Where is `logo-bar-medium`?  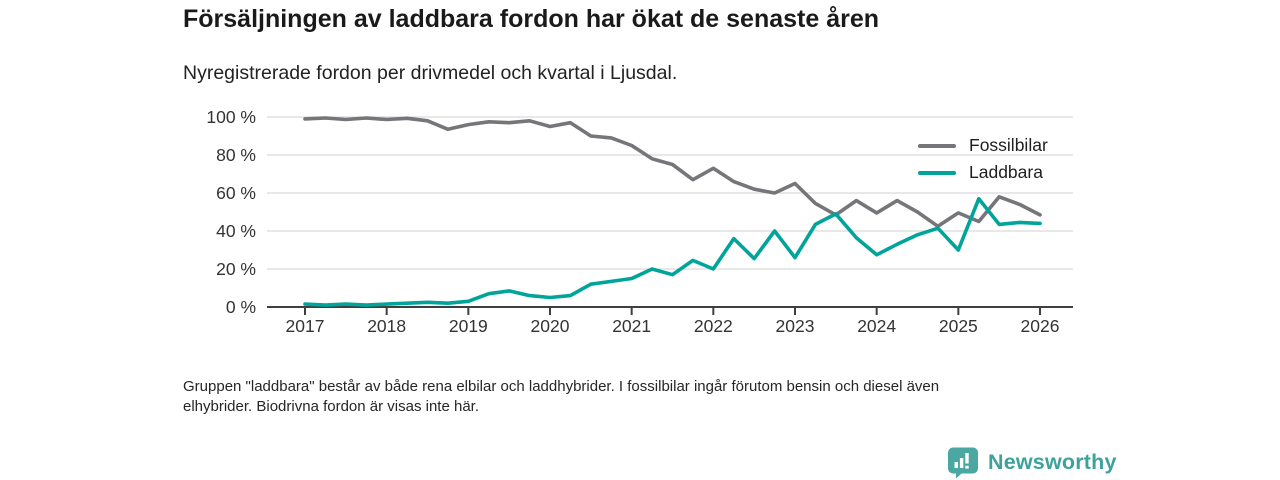
logo-bar-medium is located at coordinates (961, 463).